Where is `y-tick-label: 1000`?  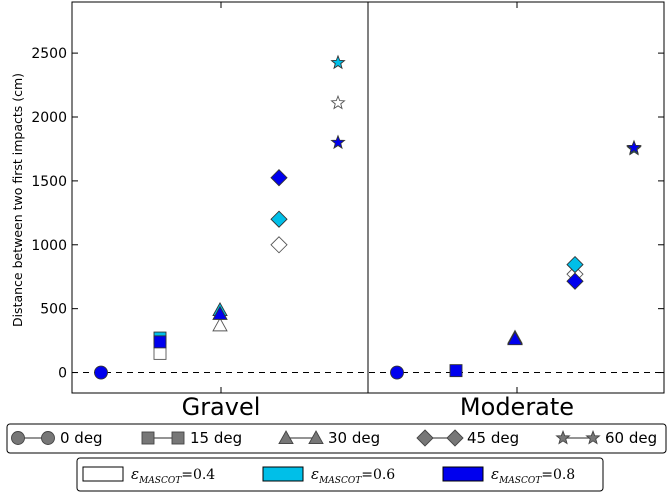 y-tick-label: 1000 is located at coordinates (49, 246).